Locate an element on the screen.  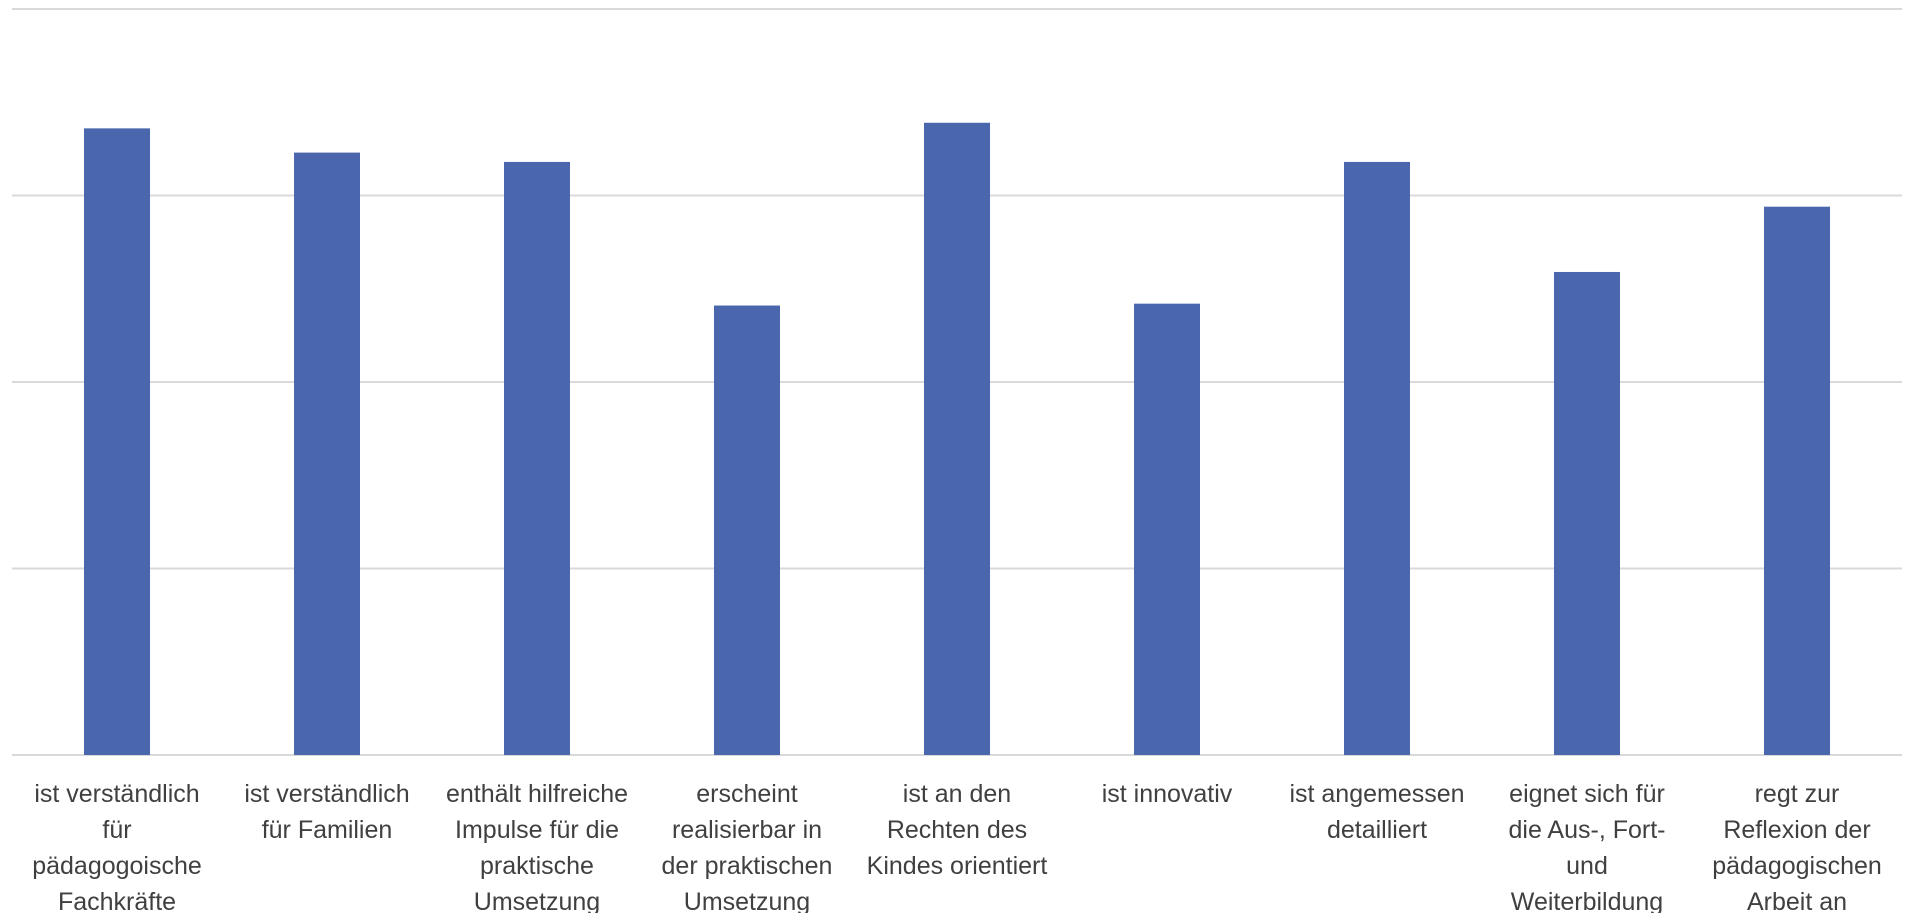
category-label-line: Impulse für die is located at coordinates (537, 830).